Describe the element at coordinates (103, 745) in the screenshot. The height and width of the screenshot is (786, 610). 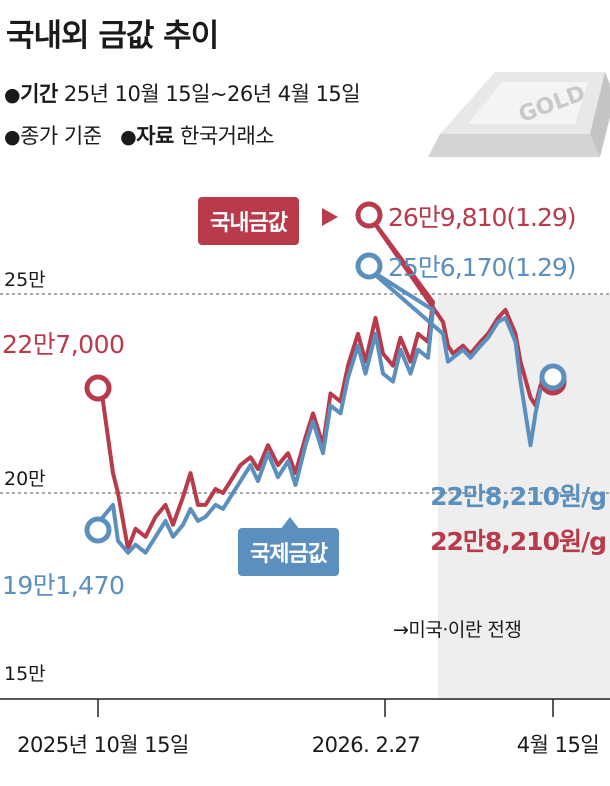
I see `x-tick-label: 2025년 10월 15일` at that location.